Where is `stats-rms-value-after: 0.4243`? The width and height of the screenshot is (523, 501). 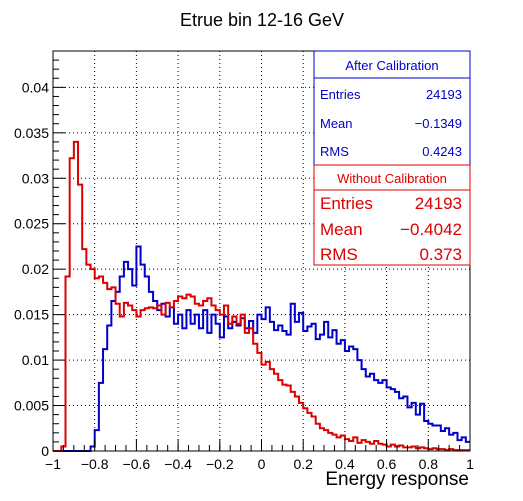
stats-rms-value-after: 0.4243 is located at coordinates (442, 151).